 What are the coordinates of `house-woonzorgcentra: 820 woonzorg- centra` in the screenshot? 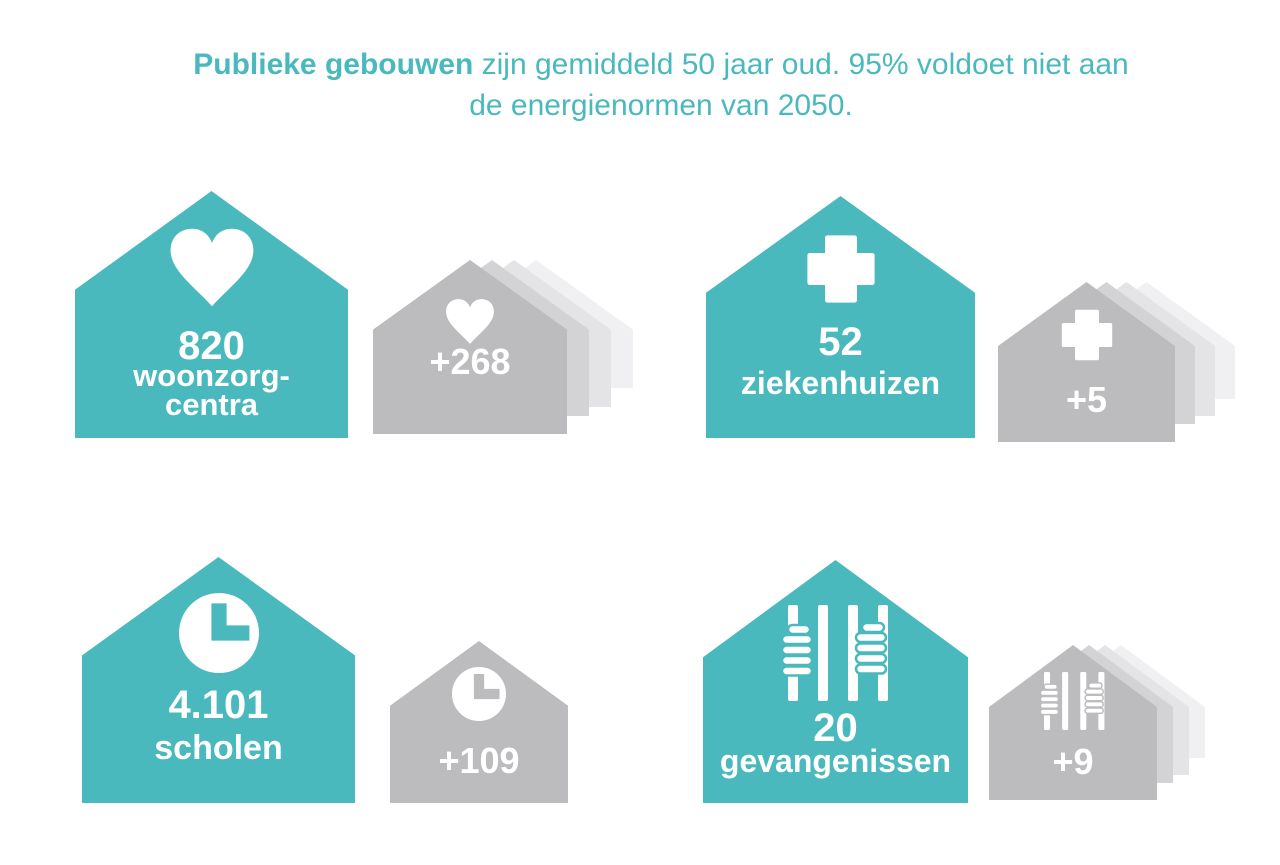 It's located at (211, 314).